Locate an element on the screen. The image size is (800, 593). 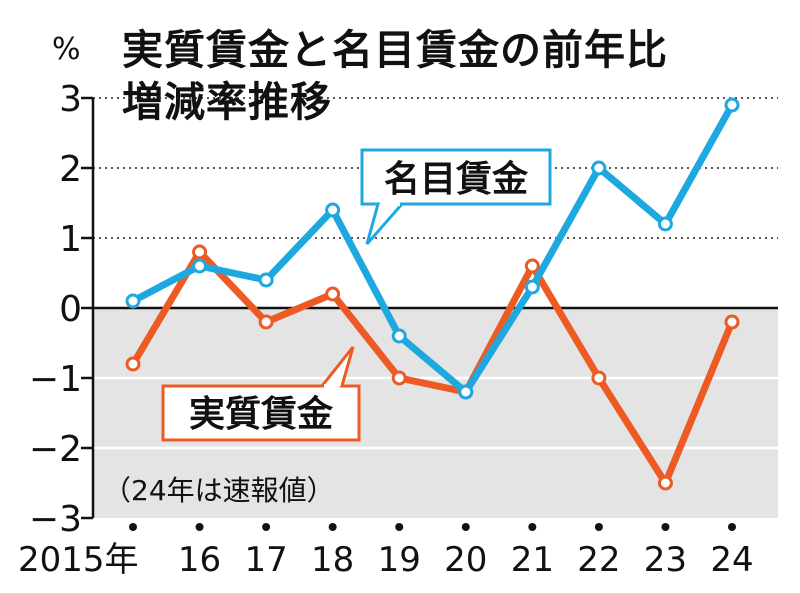
y-tick-label: −1 is located at coordinates (55, 379).